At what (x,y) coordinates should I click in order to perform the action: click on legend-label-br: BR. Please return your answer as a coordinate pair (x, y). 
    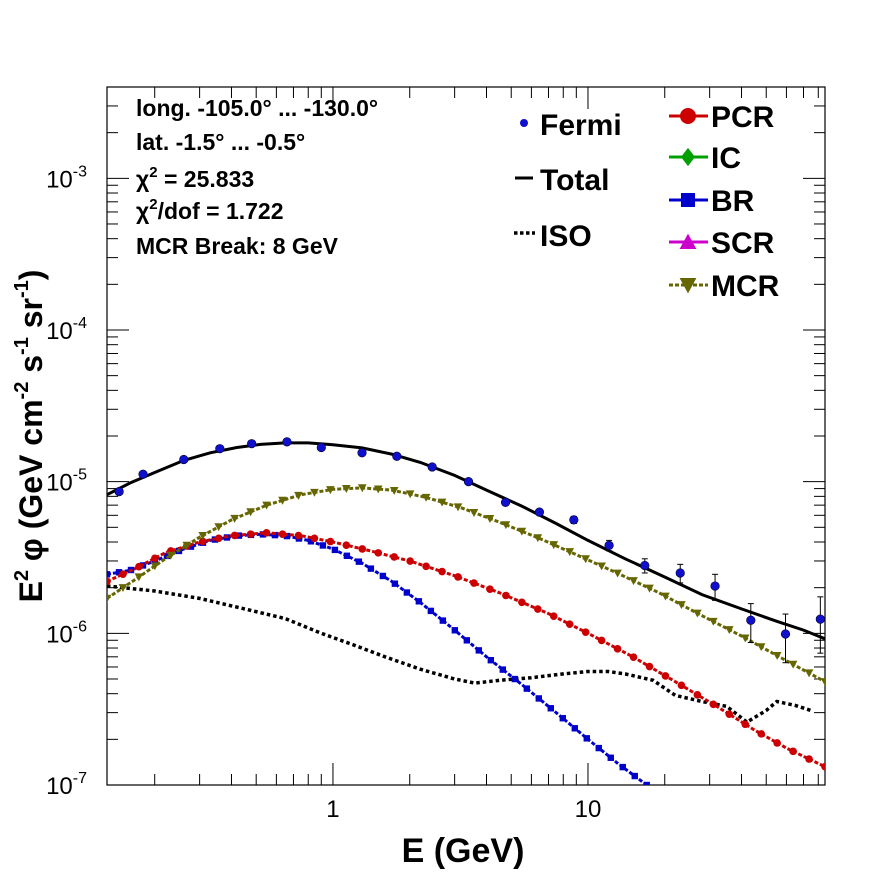
    Looking at the image, I should click on (733, 201).